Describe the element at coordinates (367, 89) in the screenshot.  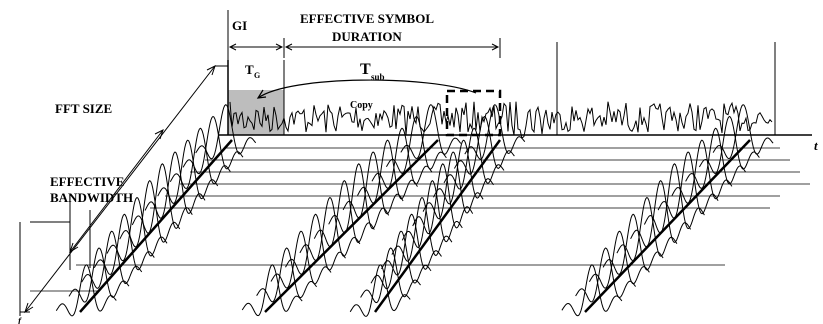
I see `copy-arrow` at that location.